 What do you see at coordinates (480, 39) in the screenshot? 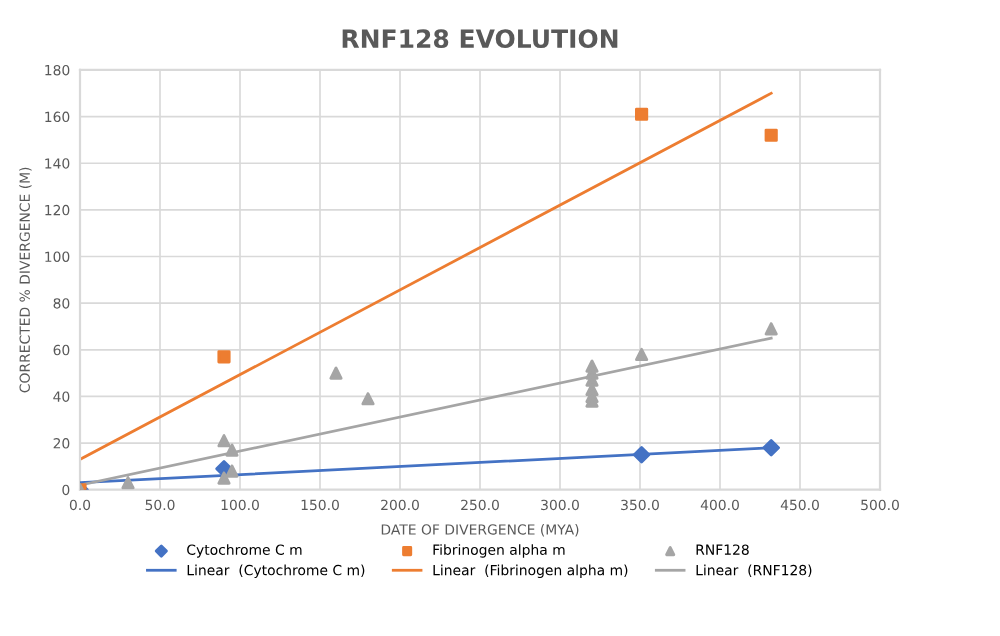
I see `chart-title: RNF128 EVOLUTION` at bounding box center [480, 39].